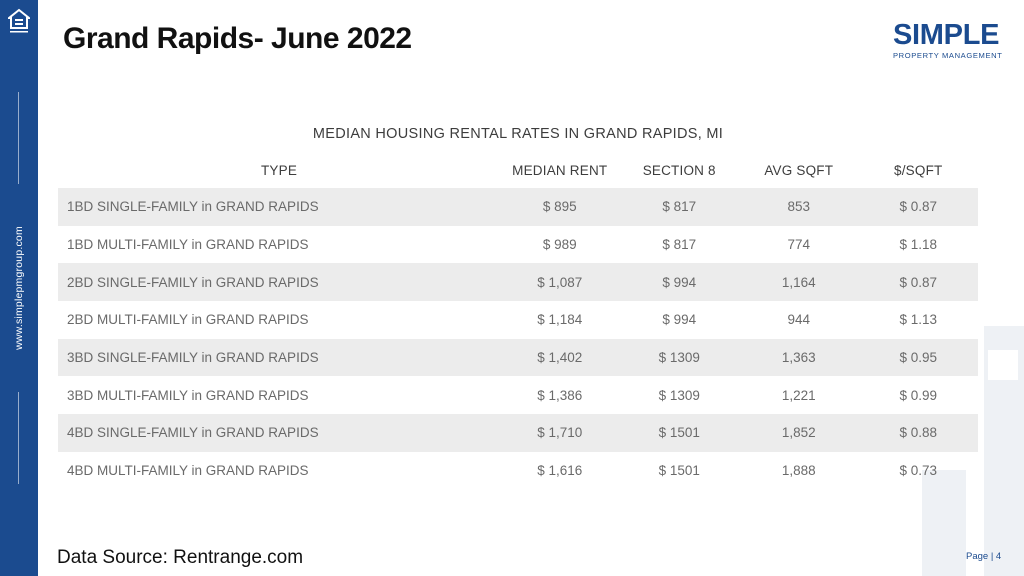 The height and width of the screenshot is (576, 1024). What do you see at coordinates (799, 207) in the screenshot?
I see `cell-avg-sqft: 853` at bounding box center [799, 207].